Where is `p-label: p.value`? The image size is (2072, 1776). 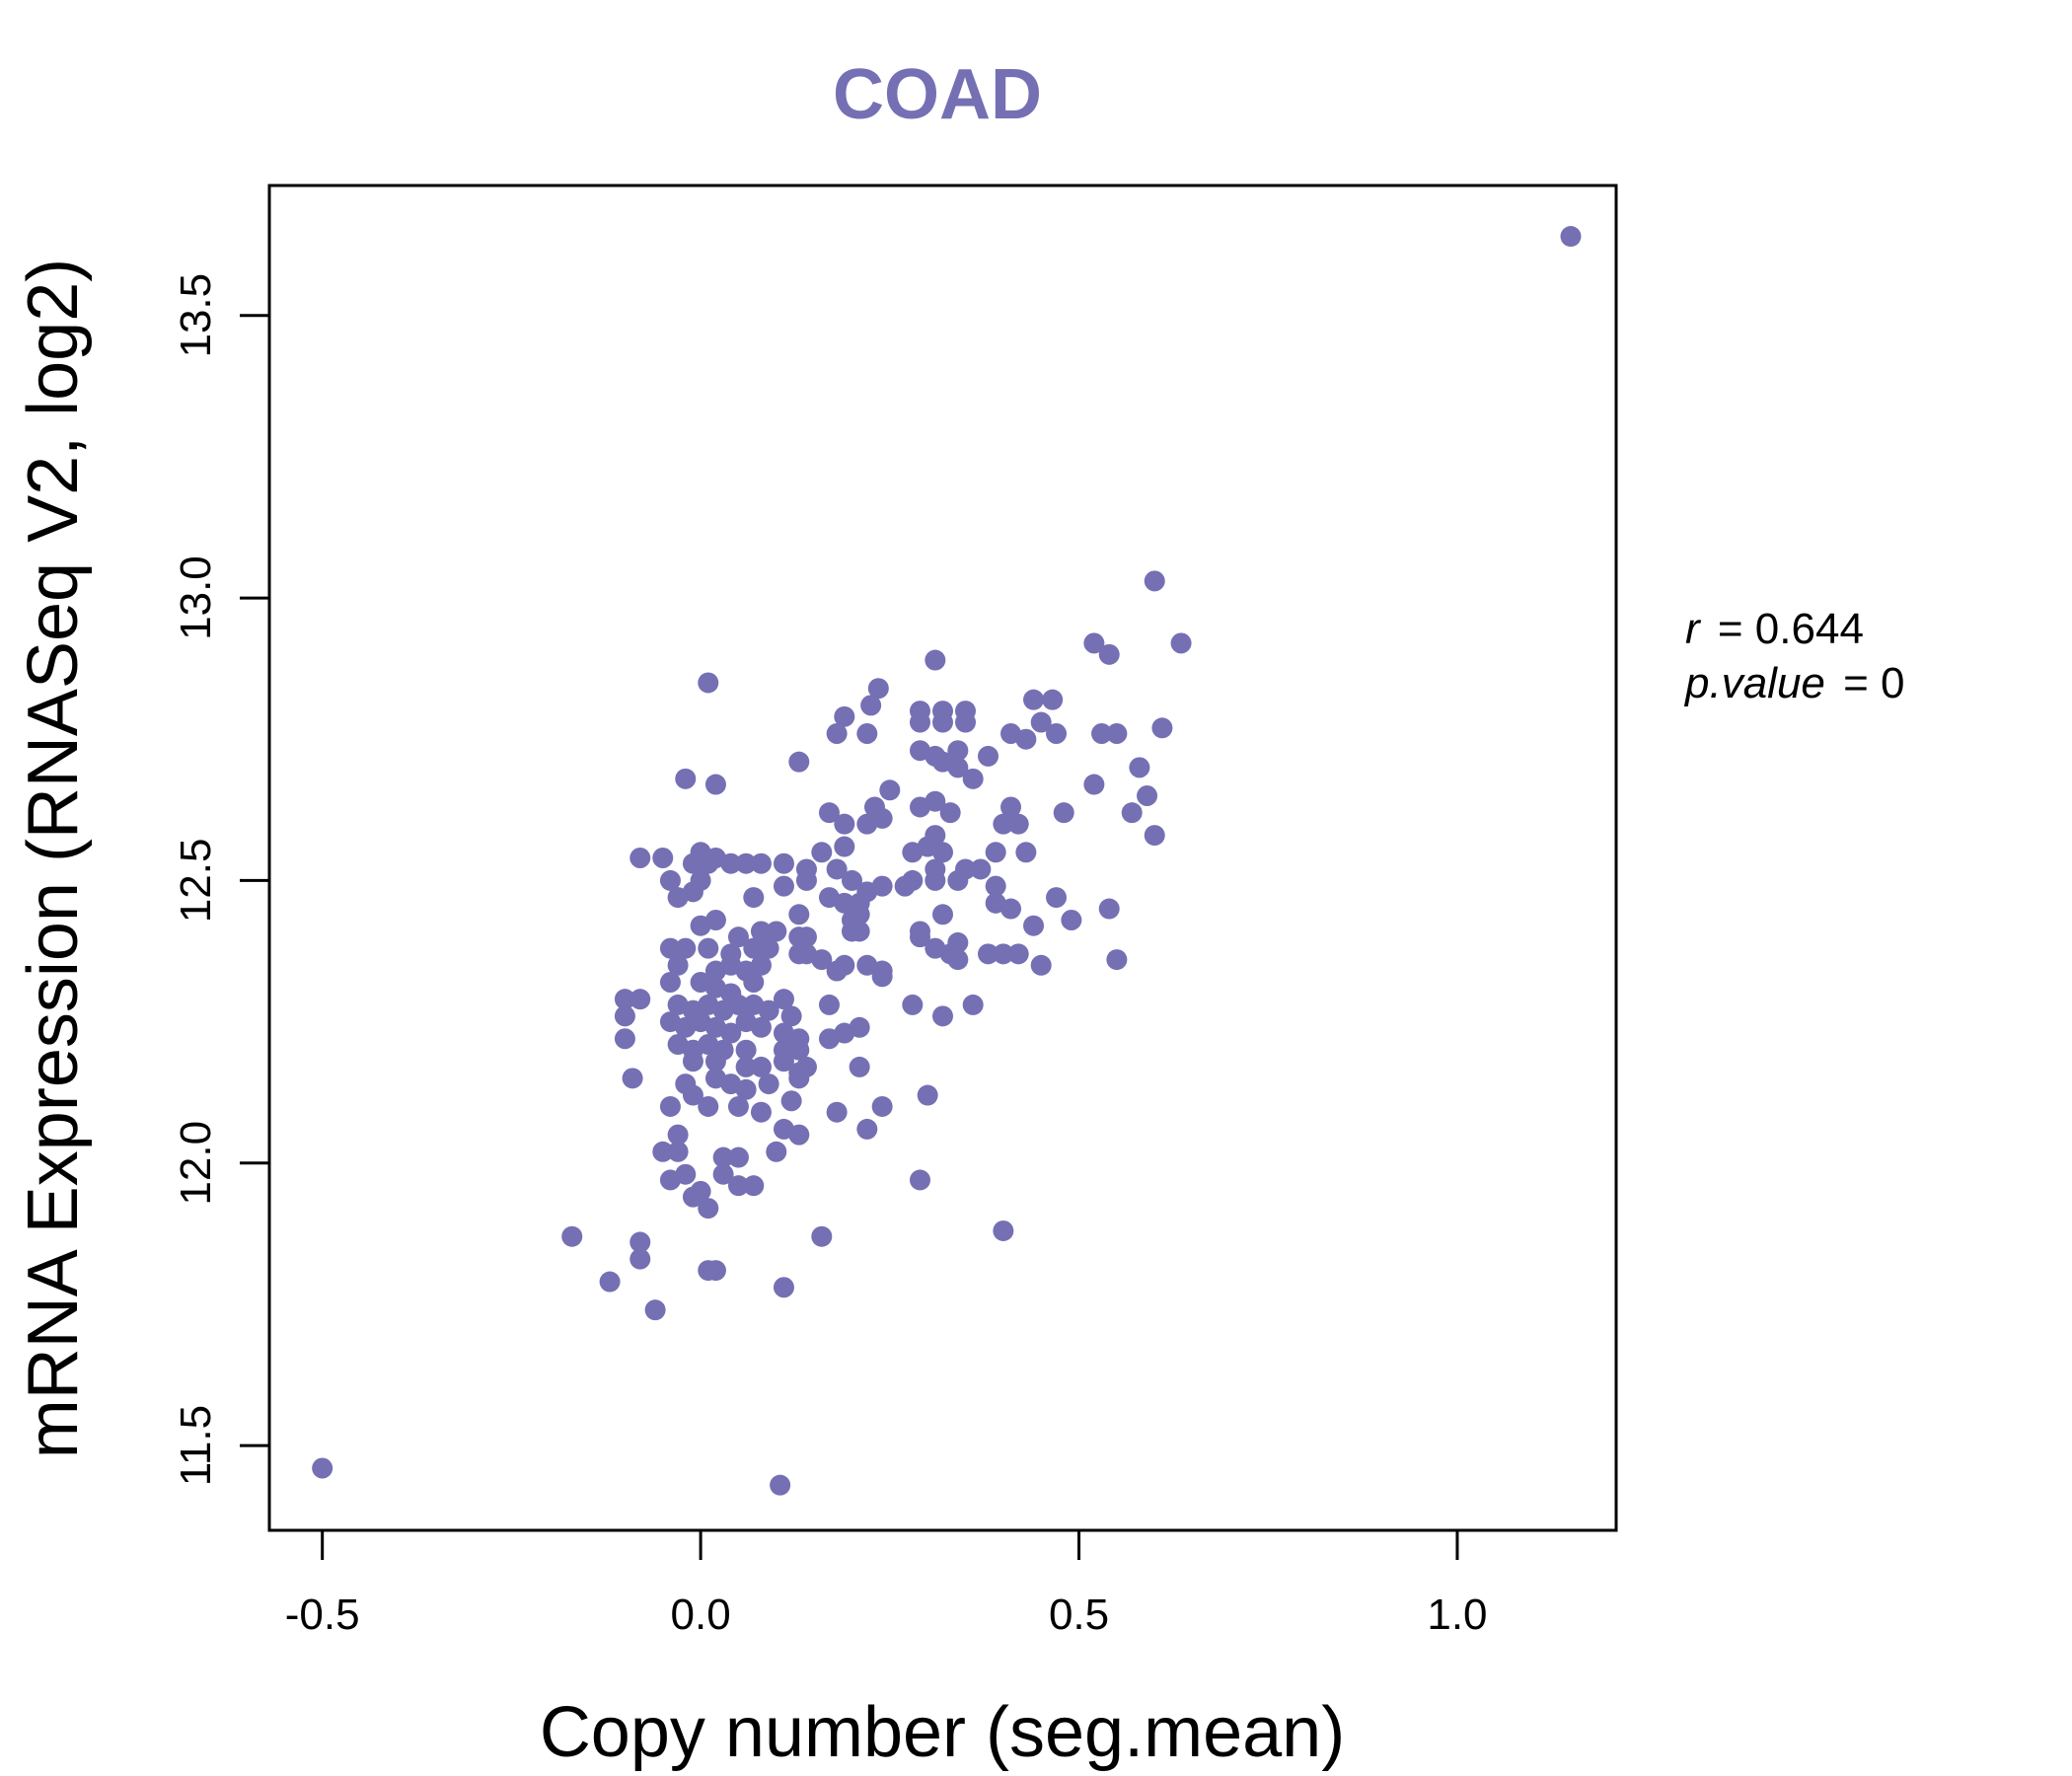
p-label: p.value is located at coordinates (1754, 683).